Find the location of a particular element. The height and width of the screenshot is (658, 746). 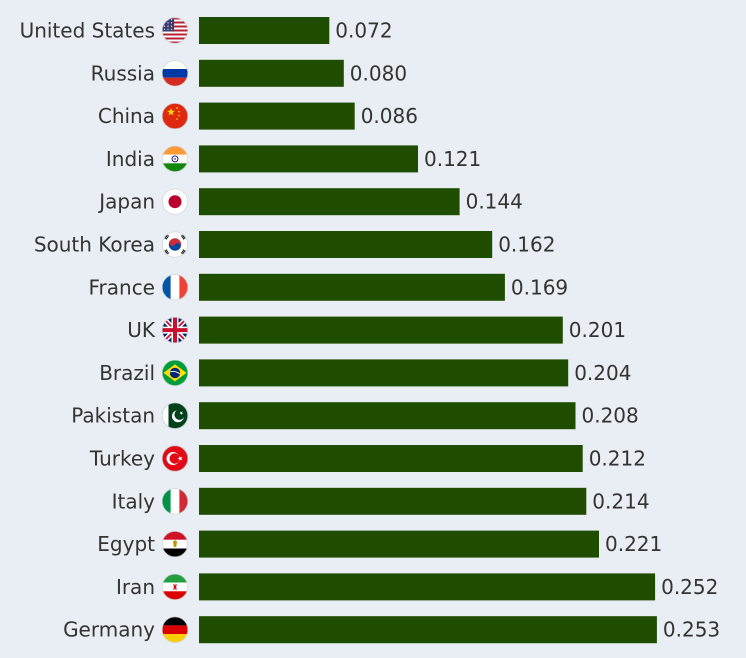

row-turkey: Turkey 0.212 is located at coordinates (367, 458).